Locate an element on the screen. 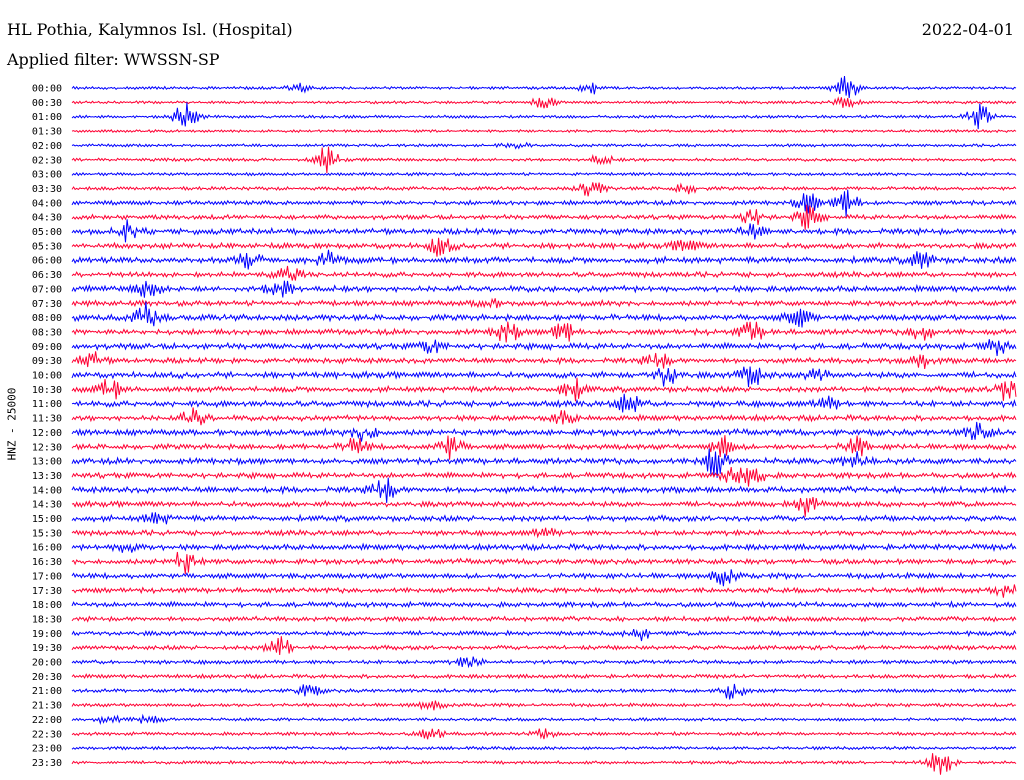 The image size is (1024, 780). time-tick-label: 16:00 is located at coordinates (47, 548).